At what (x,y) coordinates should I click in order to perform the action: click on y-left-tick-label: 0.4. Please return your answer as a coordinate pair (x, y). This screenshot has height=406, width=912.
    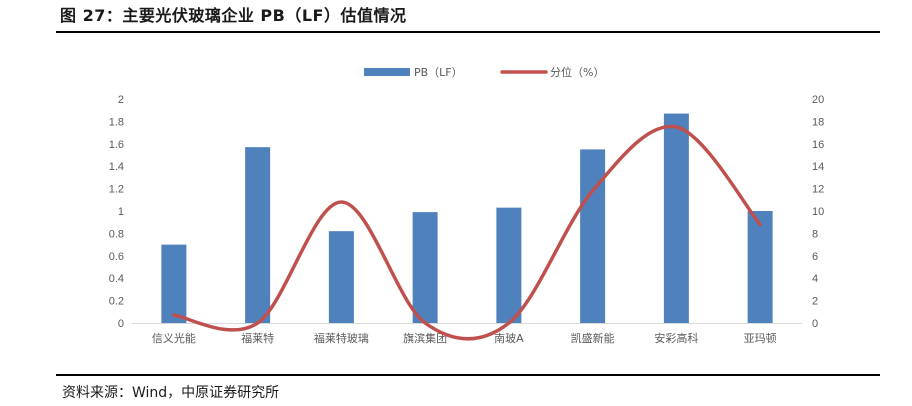
    Looking at the image, I should click on (116, 279).